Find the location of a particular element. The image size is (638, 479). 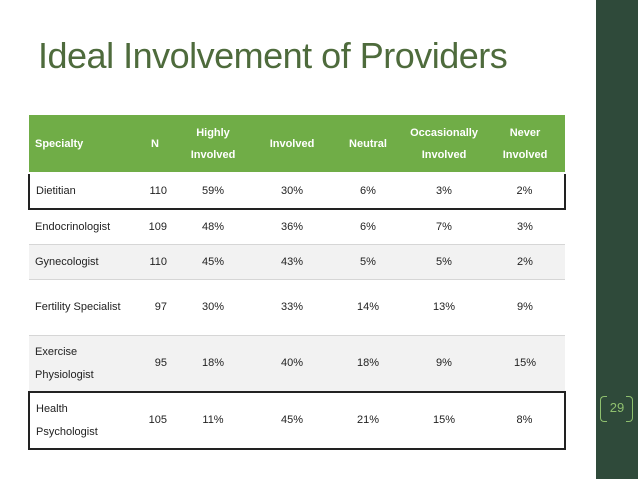

cell-involved: 36% is located at coordinates (292, 226).